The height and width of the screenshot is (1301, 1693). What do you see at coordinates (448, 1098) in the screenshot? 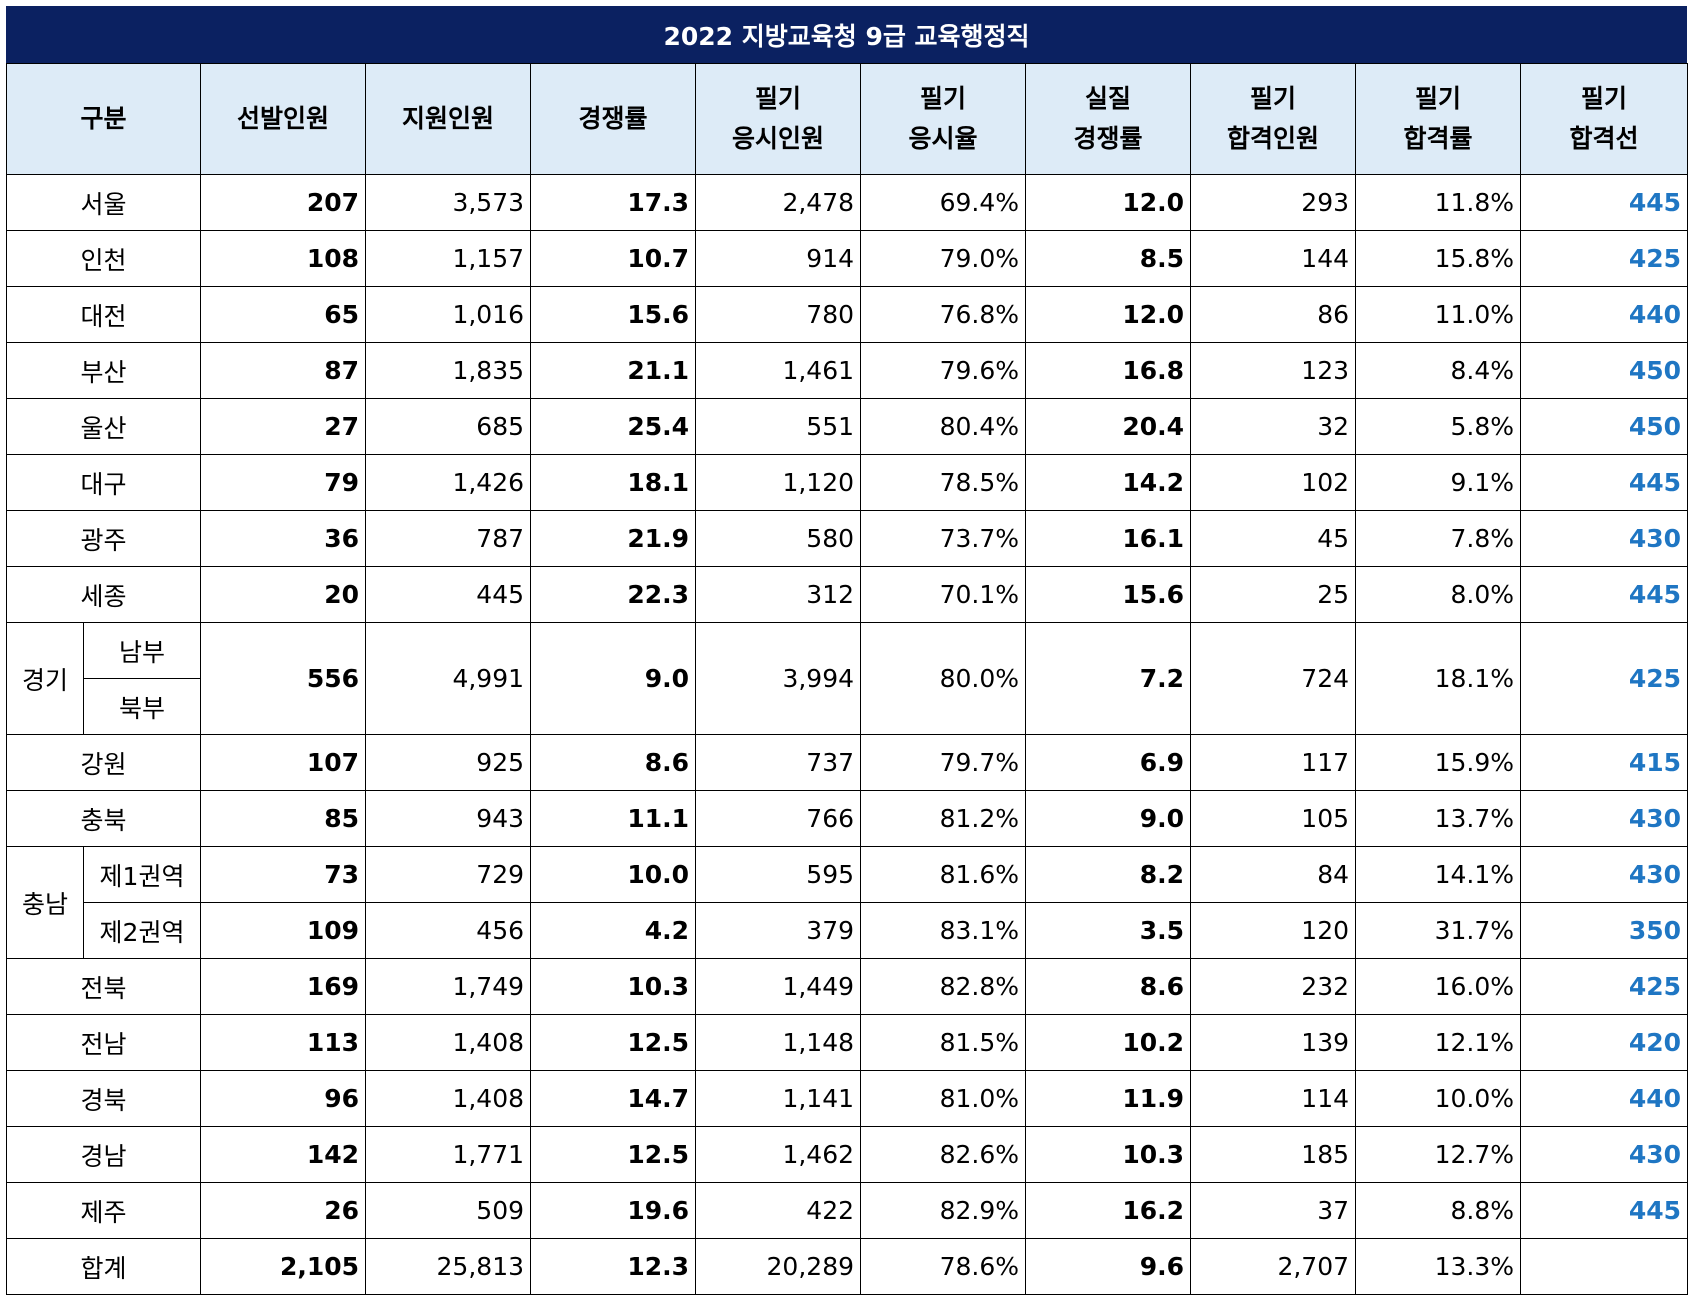
I see `cell-applicants: 1,408` at bounding box center [448, 1098].